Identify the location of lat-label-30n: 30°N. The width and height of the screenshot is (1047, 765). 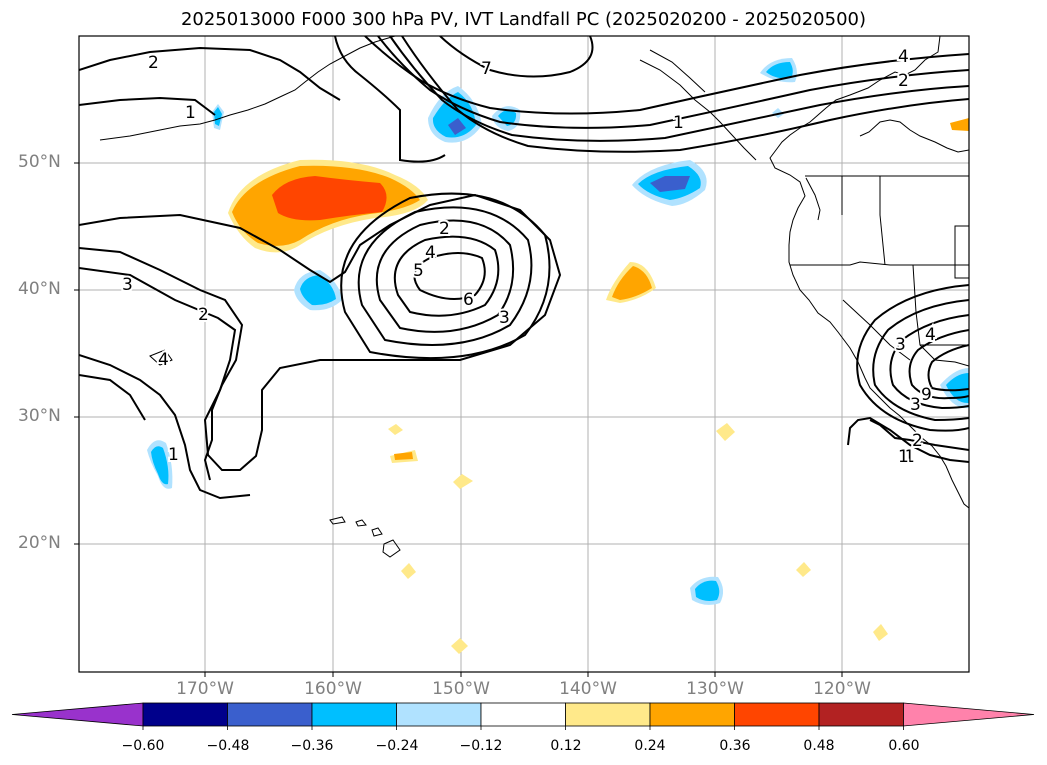
(39, 416).